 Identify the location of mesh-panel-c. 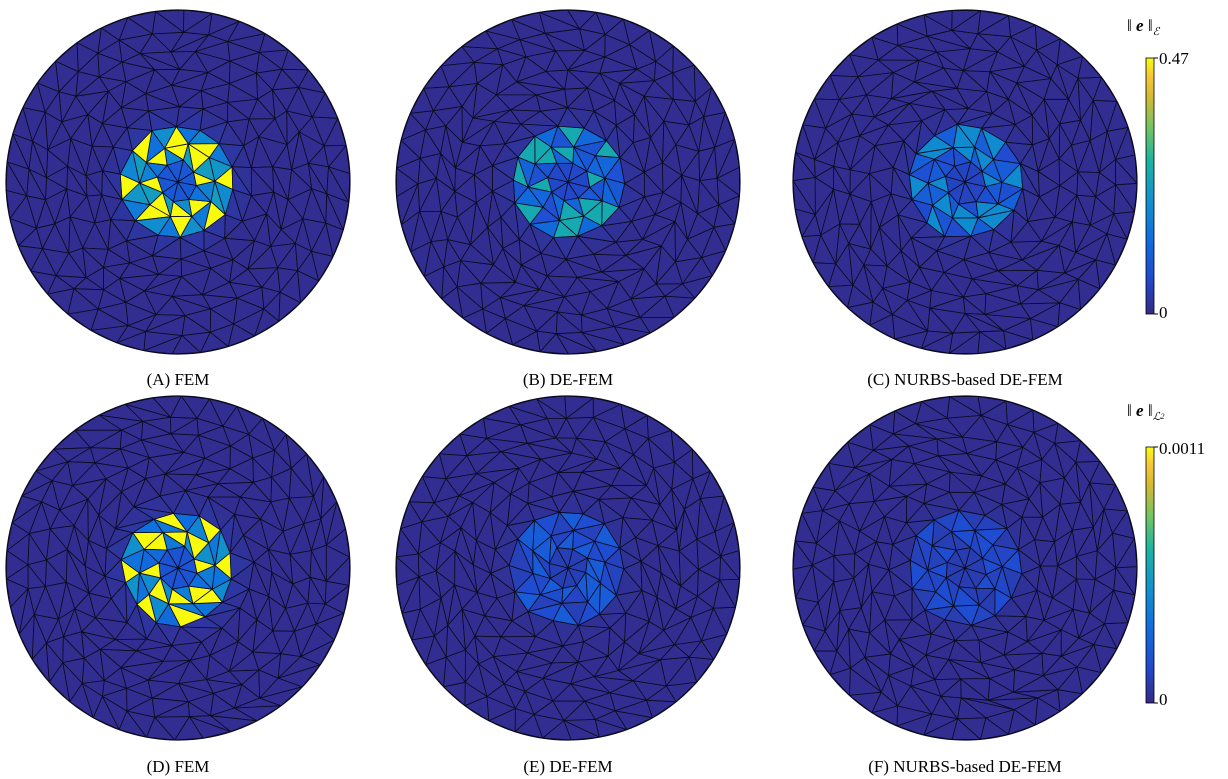
(965, 182).